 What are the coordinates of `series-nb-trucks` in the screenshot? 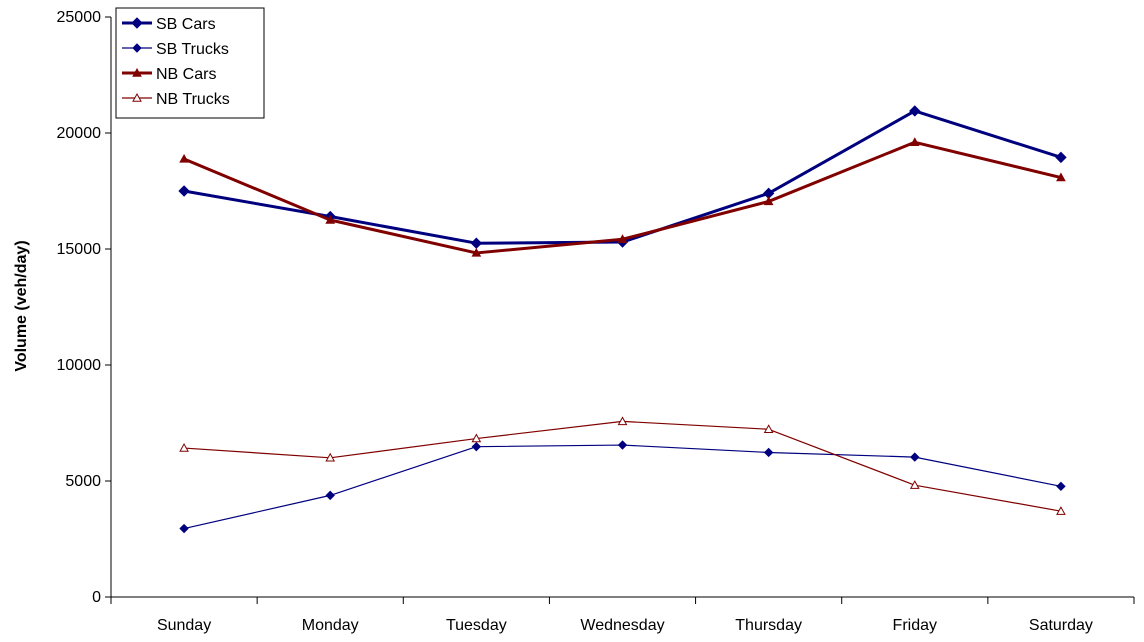 It's located at (622, 465).